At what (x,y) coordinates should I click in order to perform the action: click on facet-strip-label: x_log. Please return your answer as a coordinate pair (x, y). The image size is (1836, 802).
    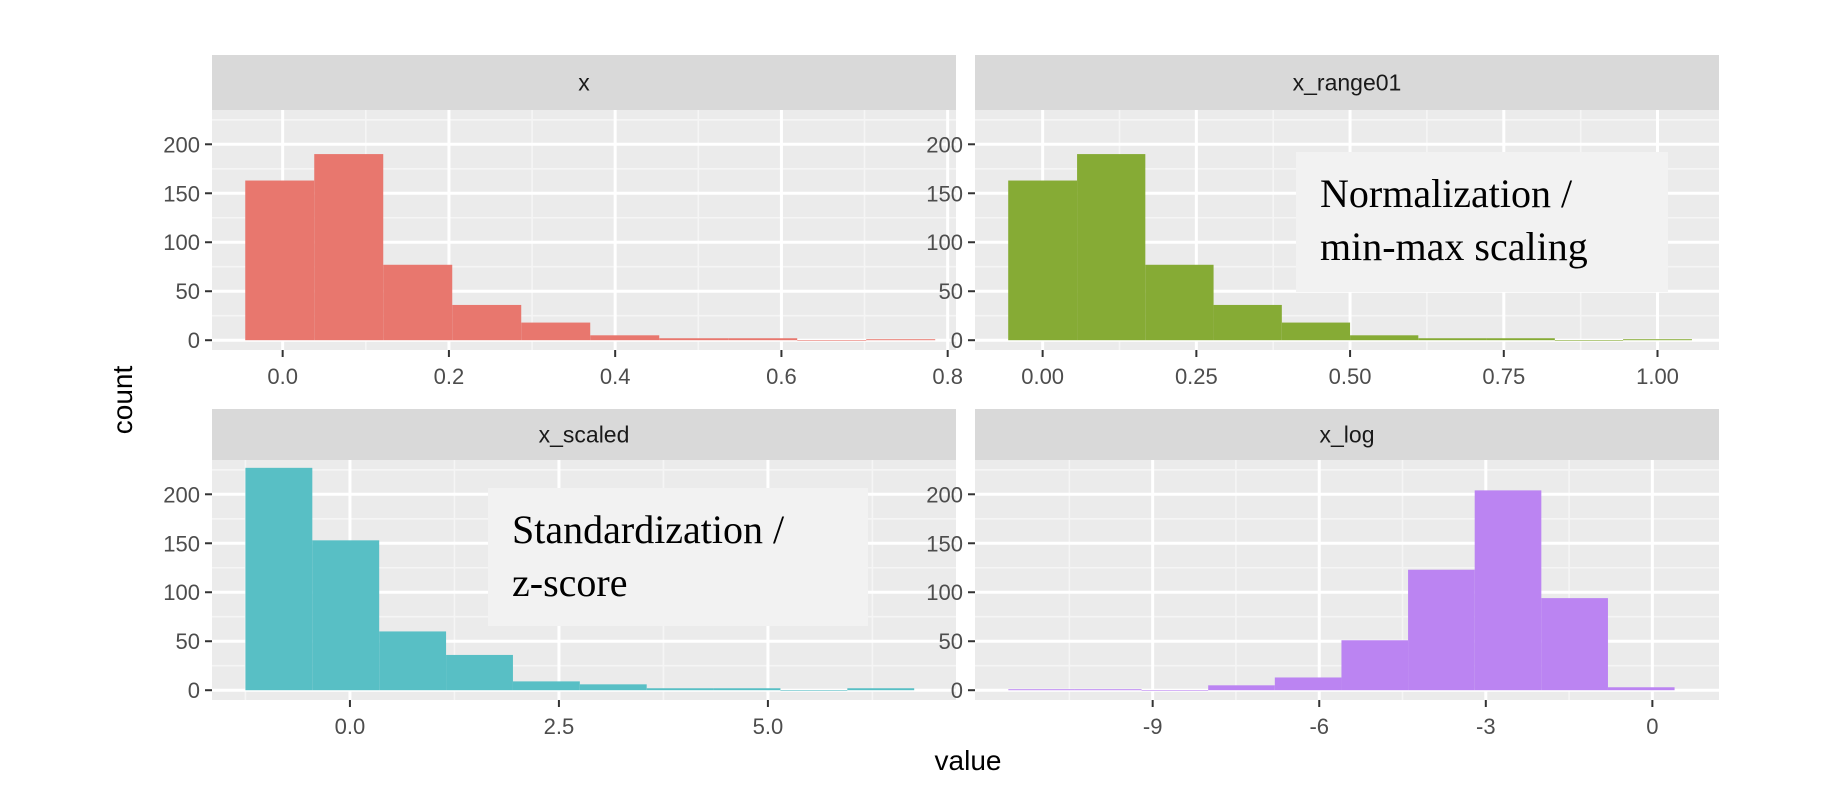
    Looking at the image, I should click on (1347, 435).